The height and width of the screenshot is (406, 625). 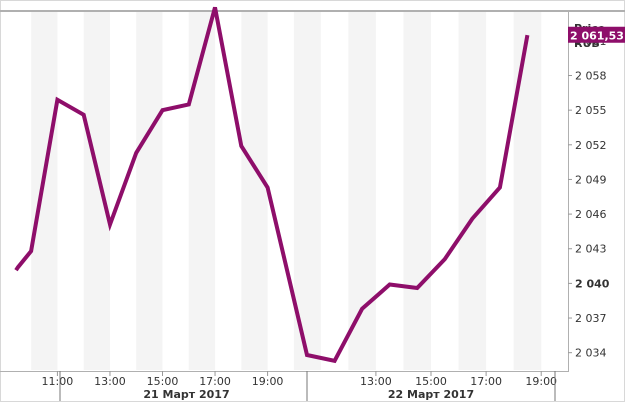 What do you see at coordinates (591, 353) in the screenshot?
I see `y-tick-label: 2 034` at bounding box center [591, 353].